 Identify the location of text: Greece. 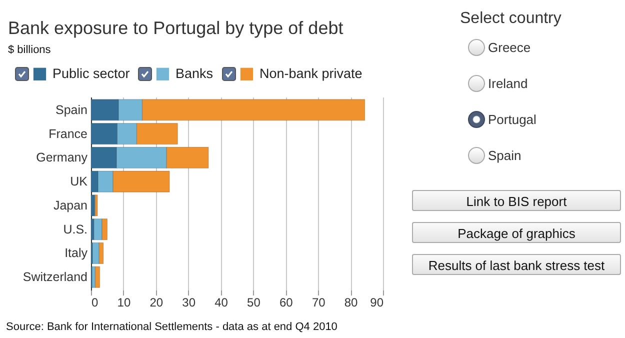
(509, 47).